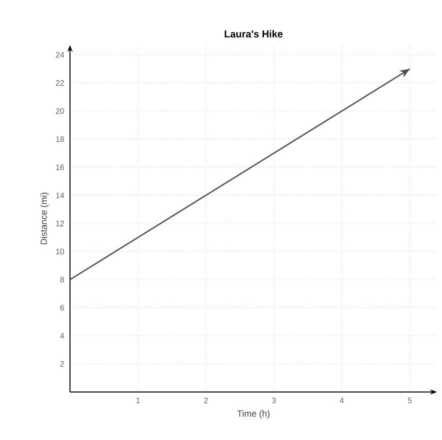  Describe the element at coordinates (253, 34) in the screenshot. I see `chart-title: Laura's Hike` at that location.